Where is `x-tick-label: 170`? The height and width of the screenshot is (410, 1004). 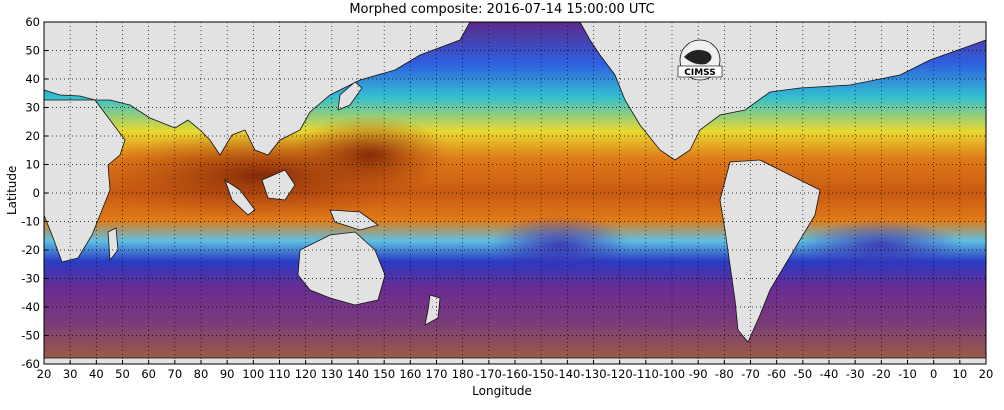
x-tick-label: 170 is located at coordinates (437, 374).